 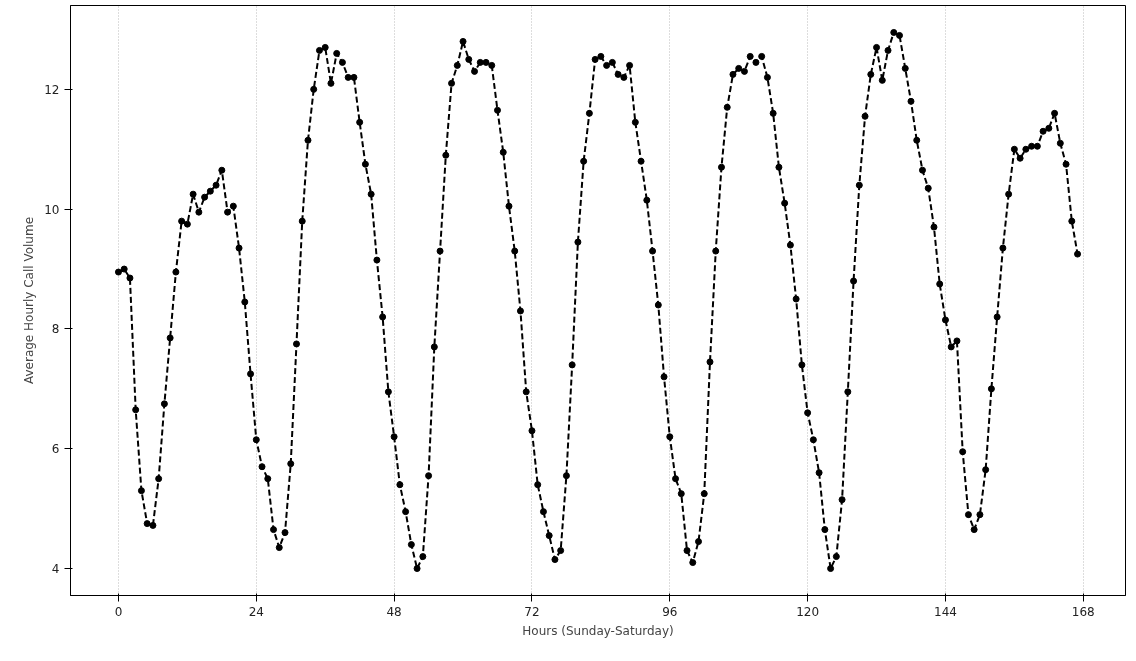 I want to click on y-axis-title: Average Hourly Call Volume, so click(x=29, y=300).